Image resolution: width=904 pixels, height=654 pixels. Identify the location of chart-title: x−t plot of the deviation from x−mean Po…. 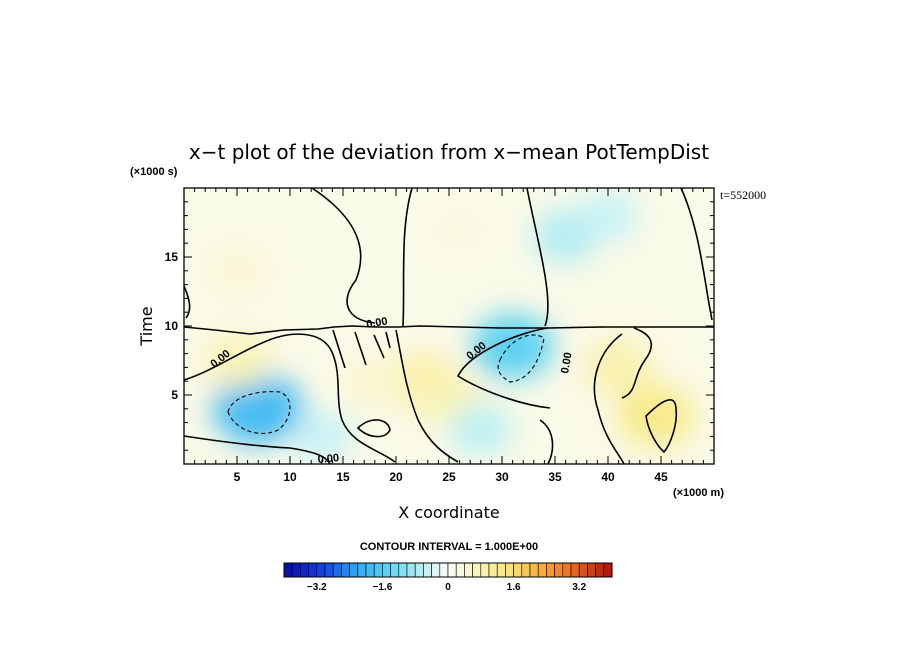
(449, 152).